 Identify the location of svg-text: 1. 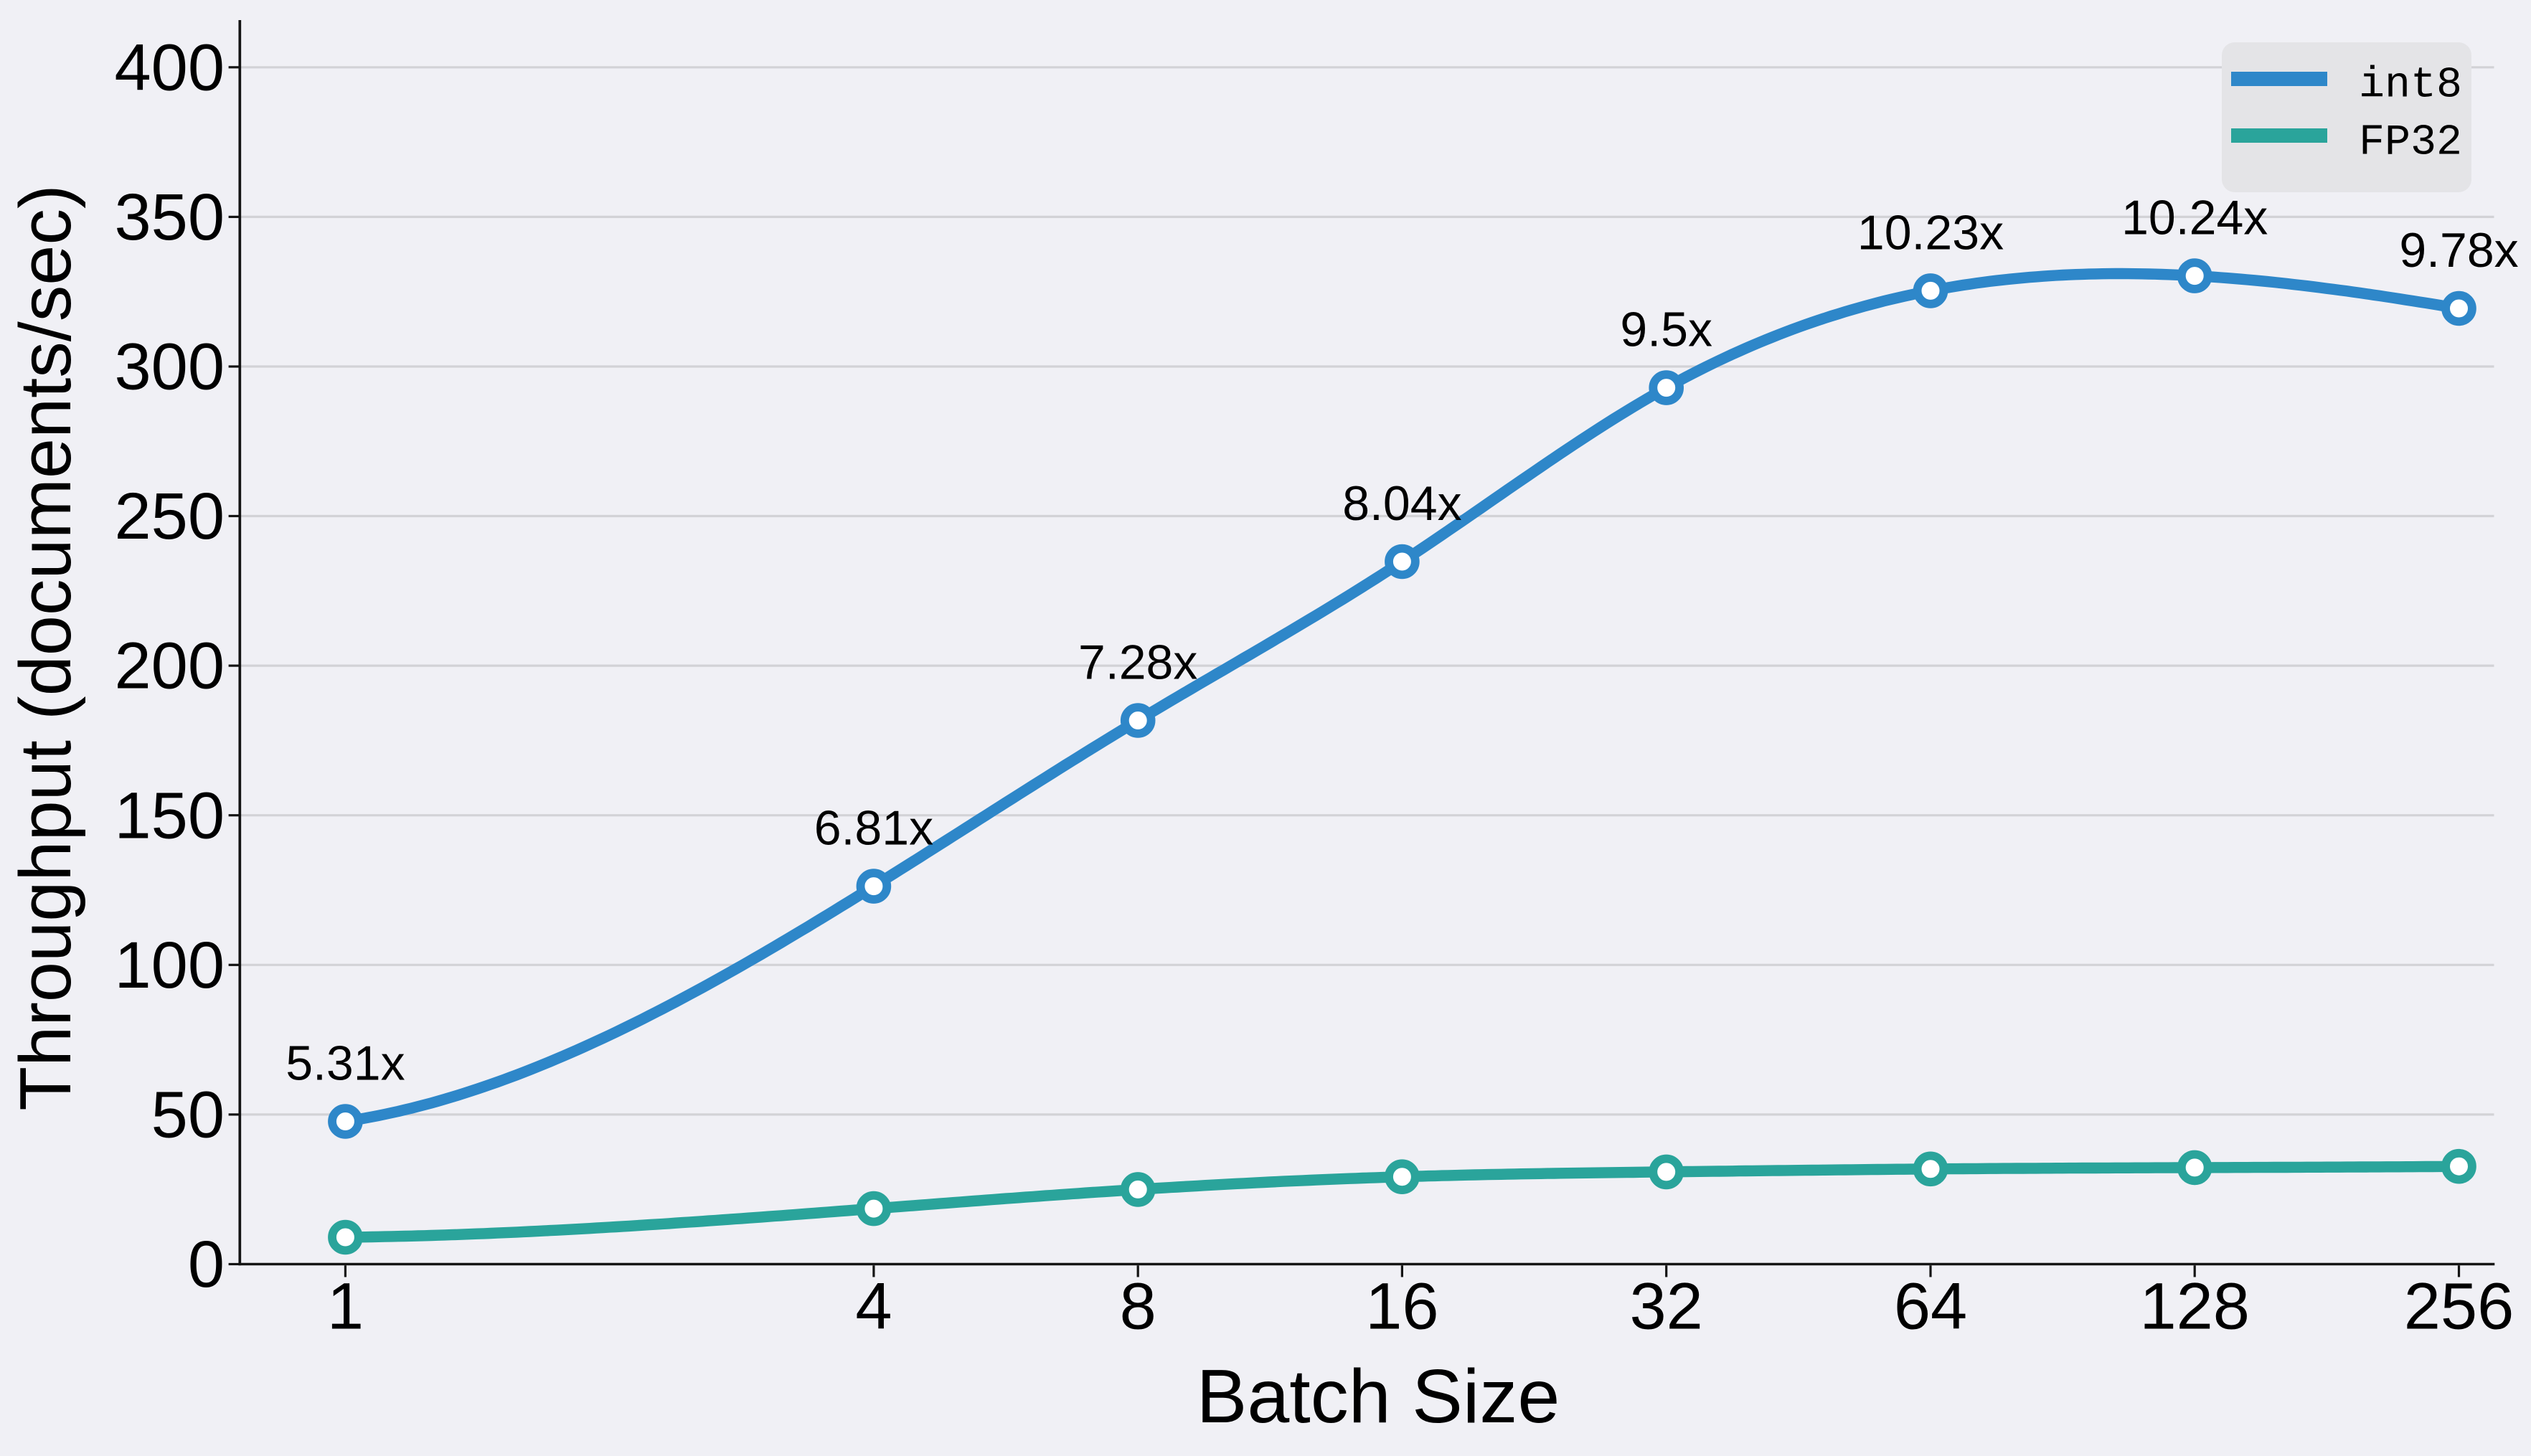
(345, 1306).